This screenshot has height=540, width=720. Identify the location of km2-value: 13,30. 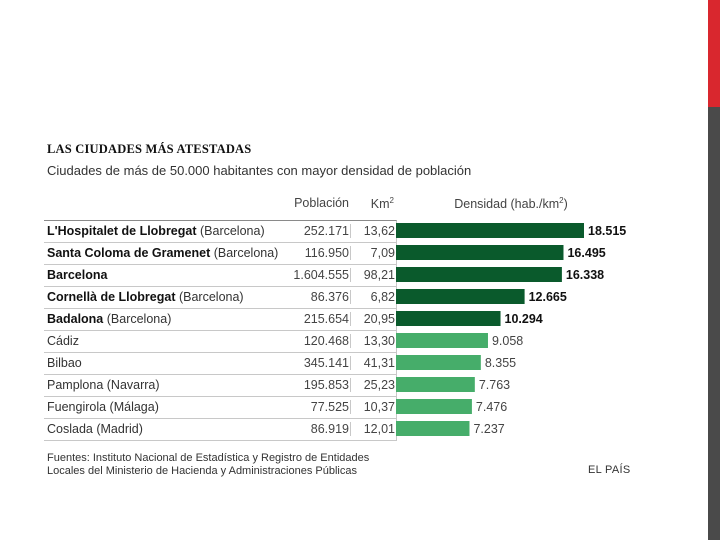
(372, 341).